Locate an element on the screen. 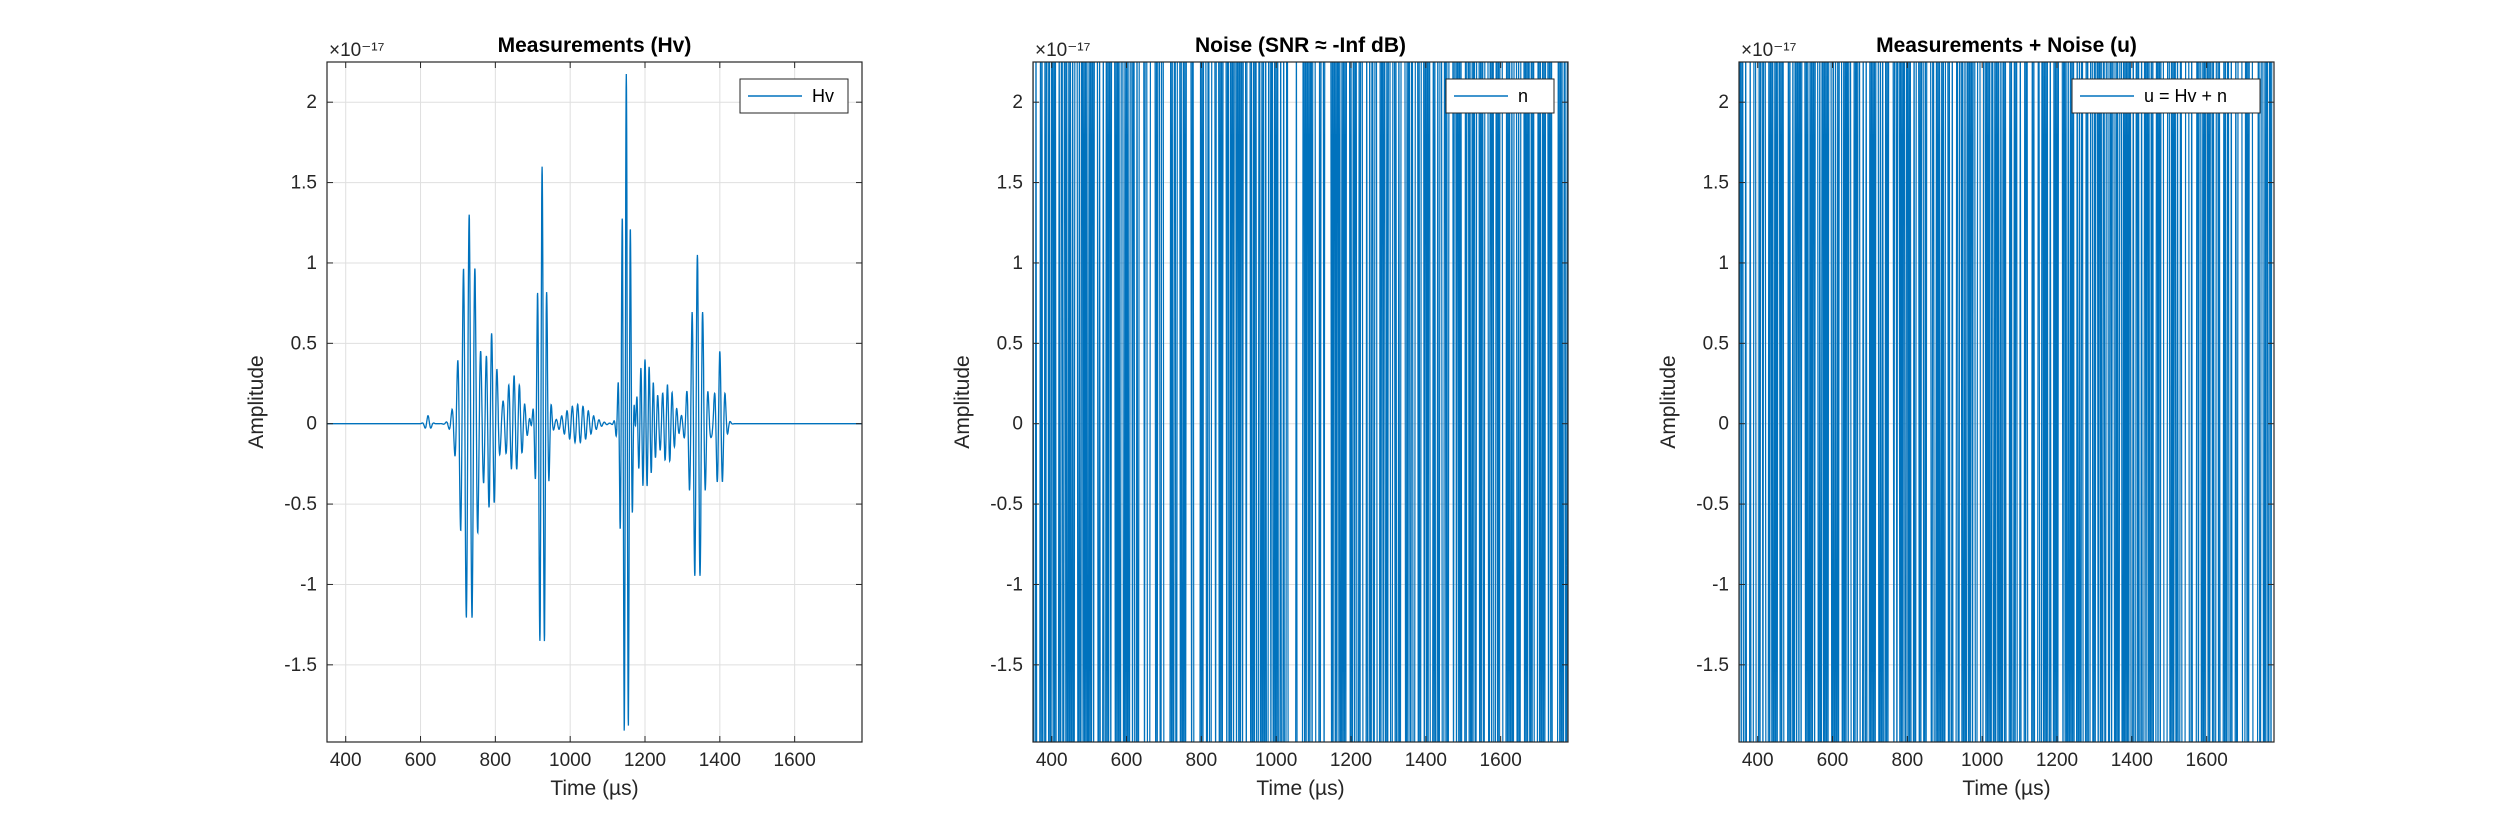  legend: n is located at coordinates (1500, 96).